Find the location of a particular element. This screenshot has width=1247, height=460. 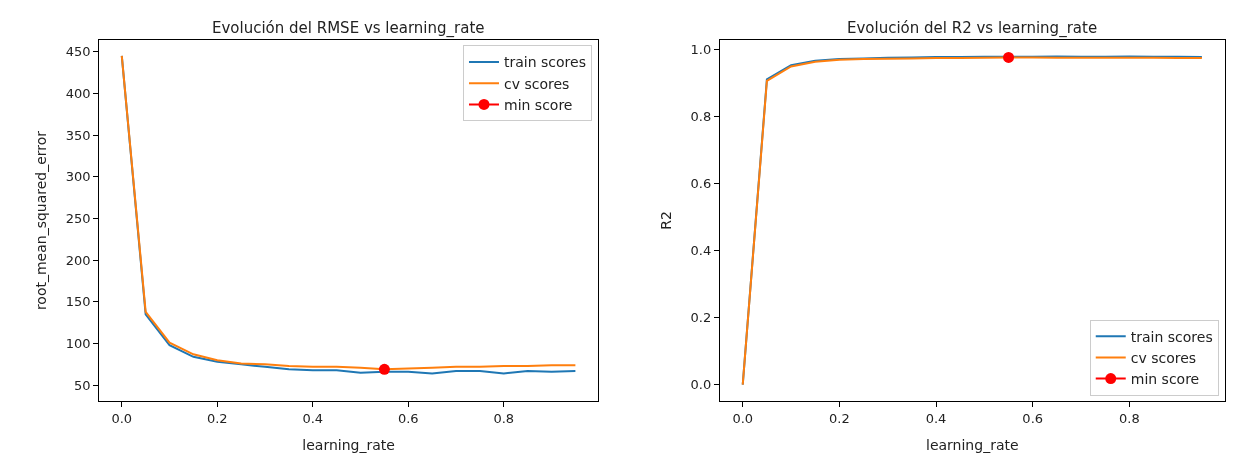

y-tick-label: 1.0 is located at coordinates (701, 49).